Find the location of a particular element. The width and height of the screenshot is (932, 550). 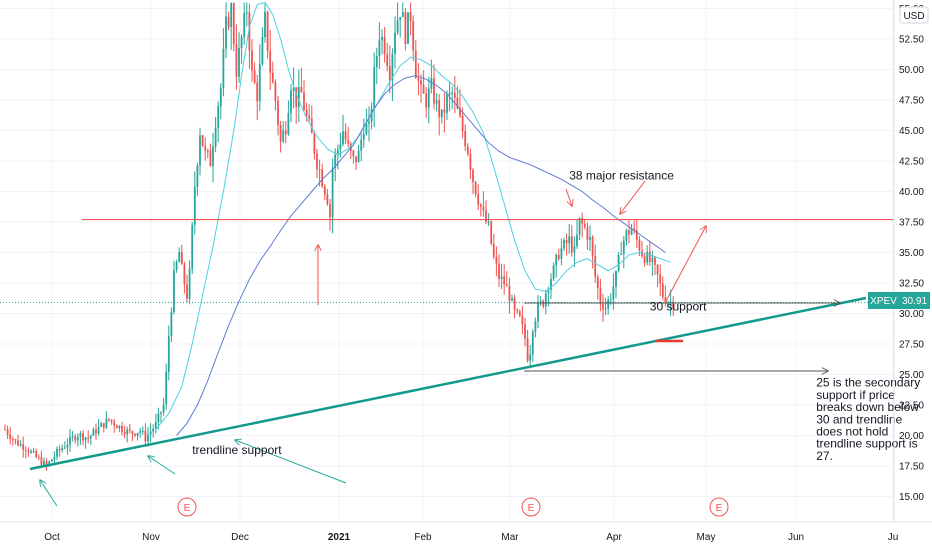

earnings-marker-circle is located at coordinates (531, 507).